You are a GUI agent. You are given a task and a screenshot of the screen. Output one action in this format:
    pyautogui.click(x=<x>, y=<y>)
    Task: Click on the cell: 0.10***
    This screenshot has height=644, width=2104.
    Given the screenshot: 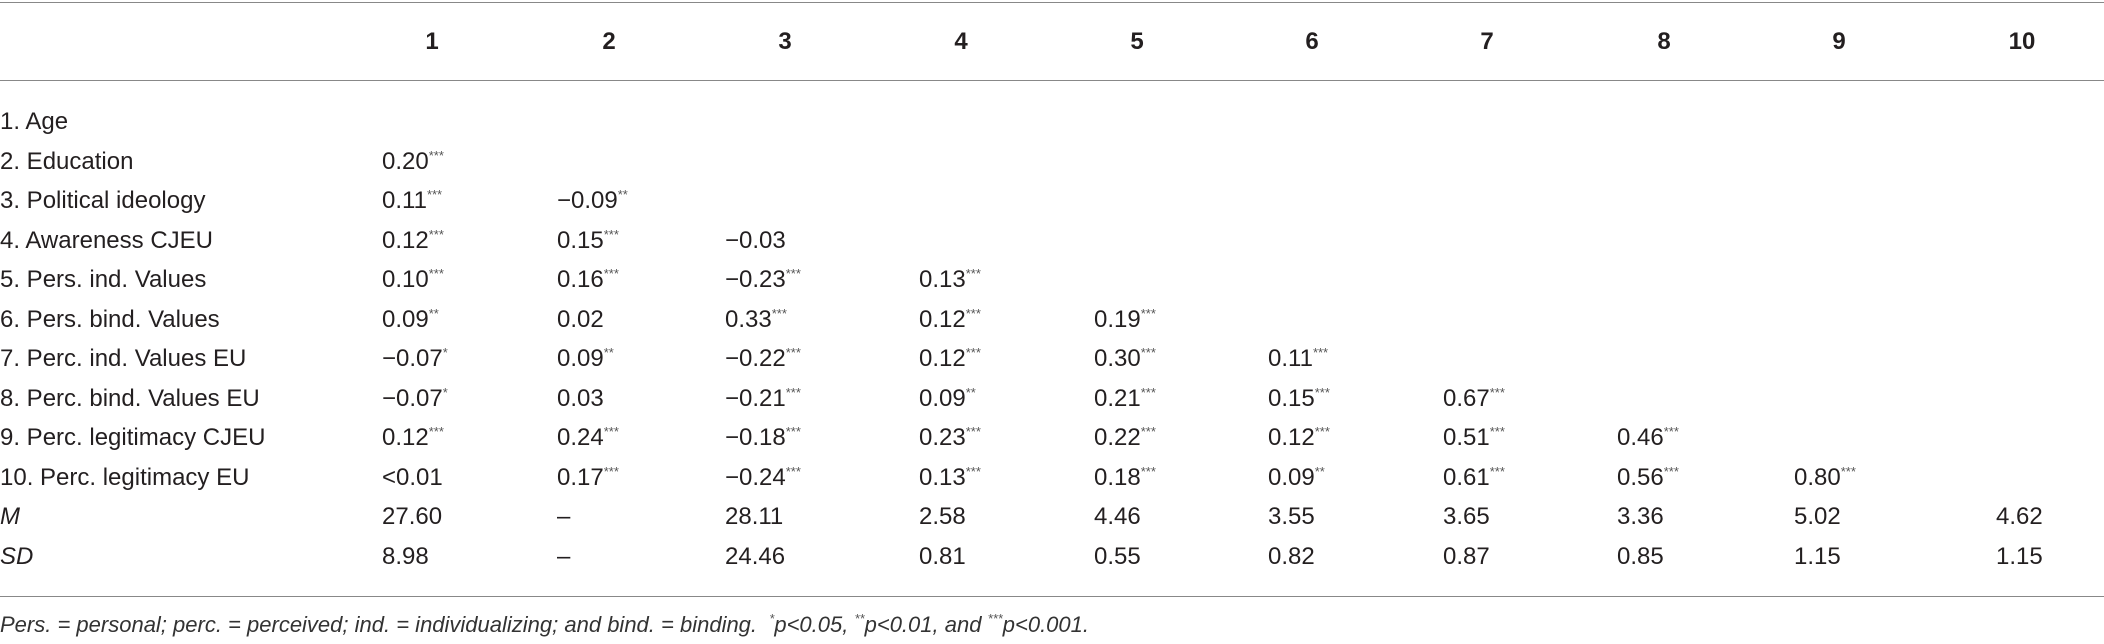 What is the action you would take?
    pyautogui.click(x=413, y=280)
    